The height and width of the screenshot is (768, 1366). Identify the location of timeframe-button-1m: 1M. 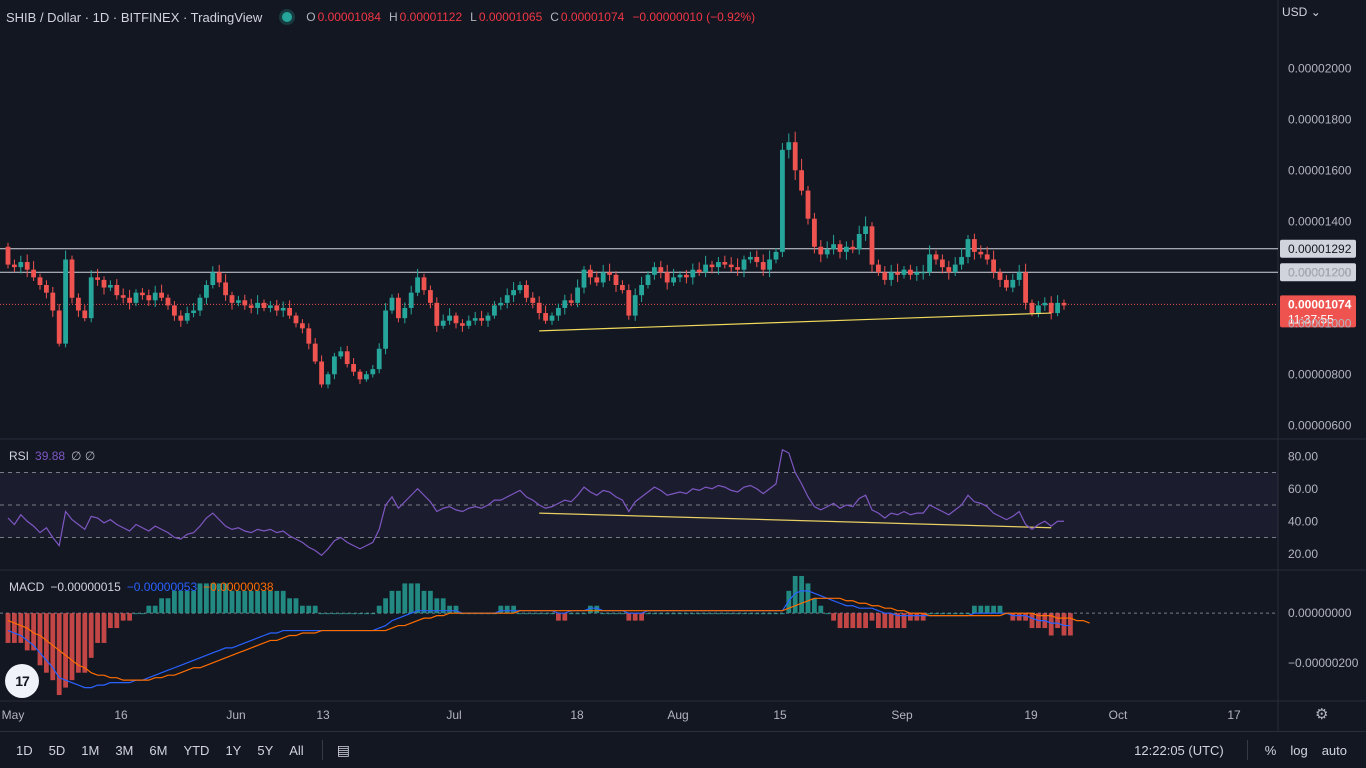
(90, 750).